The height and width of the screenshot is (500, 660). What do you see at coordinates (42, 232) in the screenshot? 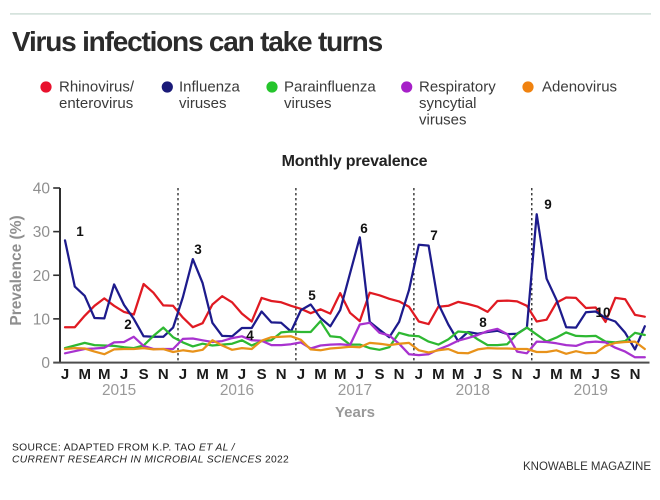
I see `svg-text: 30` at bounding box center [42, 232].